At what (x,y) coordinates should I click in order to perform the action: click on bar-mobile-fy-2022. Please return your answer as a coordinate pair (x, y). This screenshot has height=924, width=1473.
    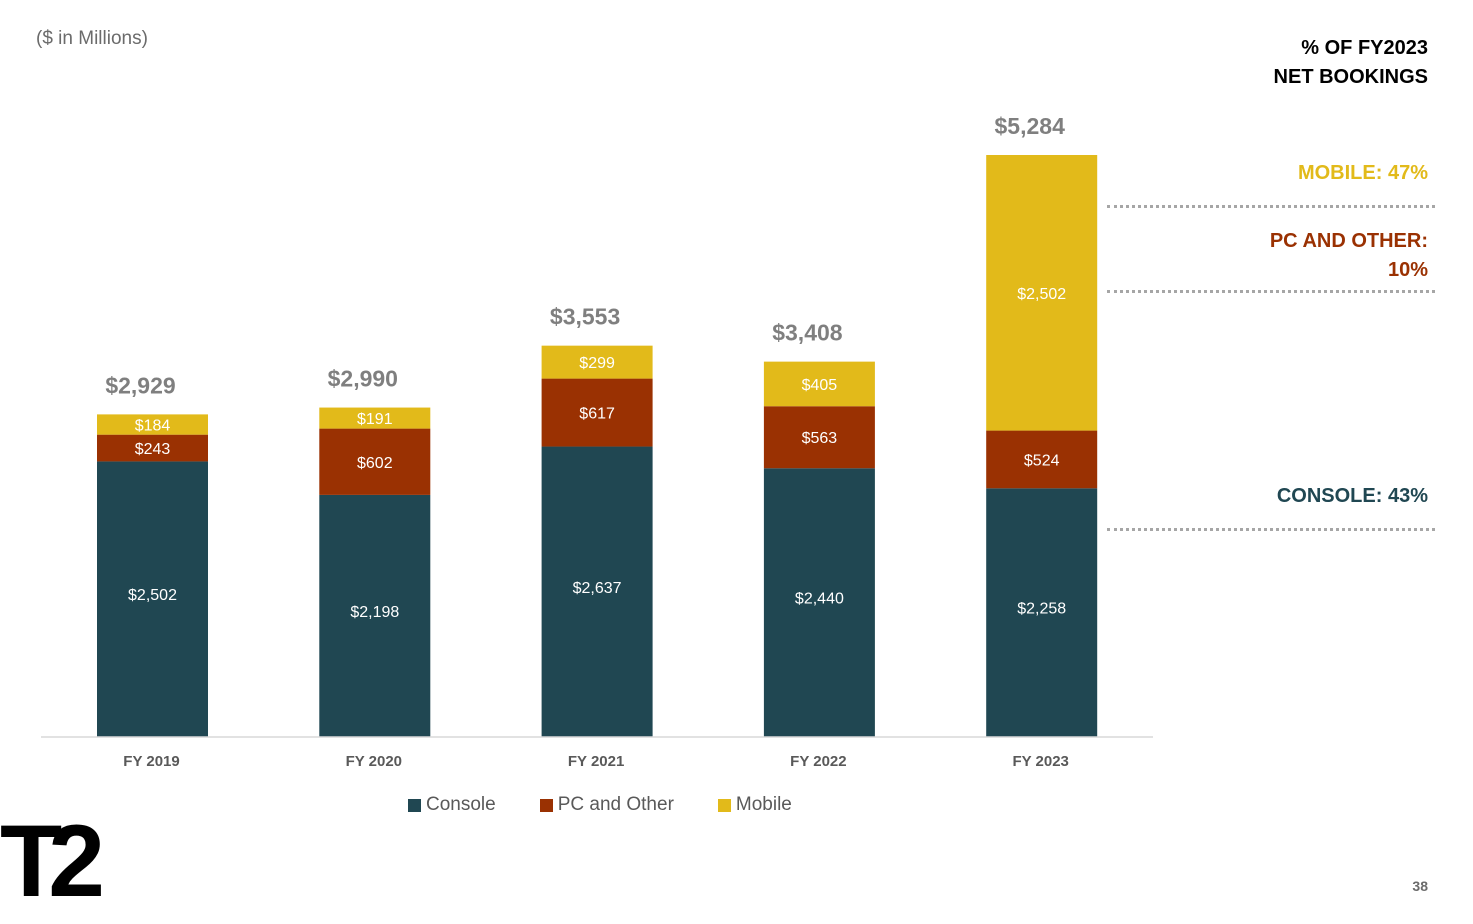
    Looking at the image, I should click on (819, 384).